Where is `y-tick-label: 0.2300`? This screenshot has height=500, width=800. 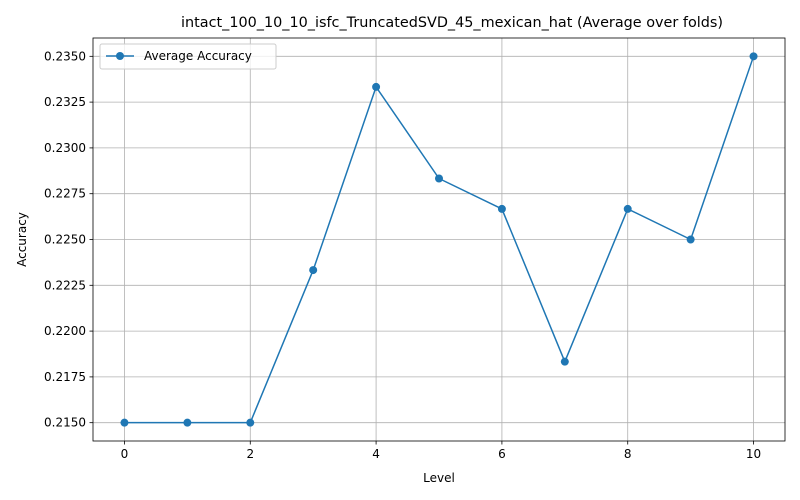 y-tick-label: 0.2300 is located at coordinates (65, 148).